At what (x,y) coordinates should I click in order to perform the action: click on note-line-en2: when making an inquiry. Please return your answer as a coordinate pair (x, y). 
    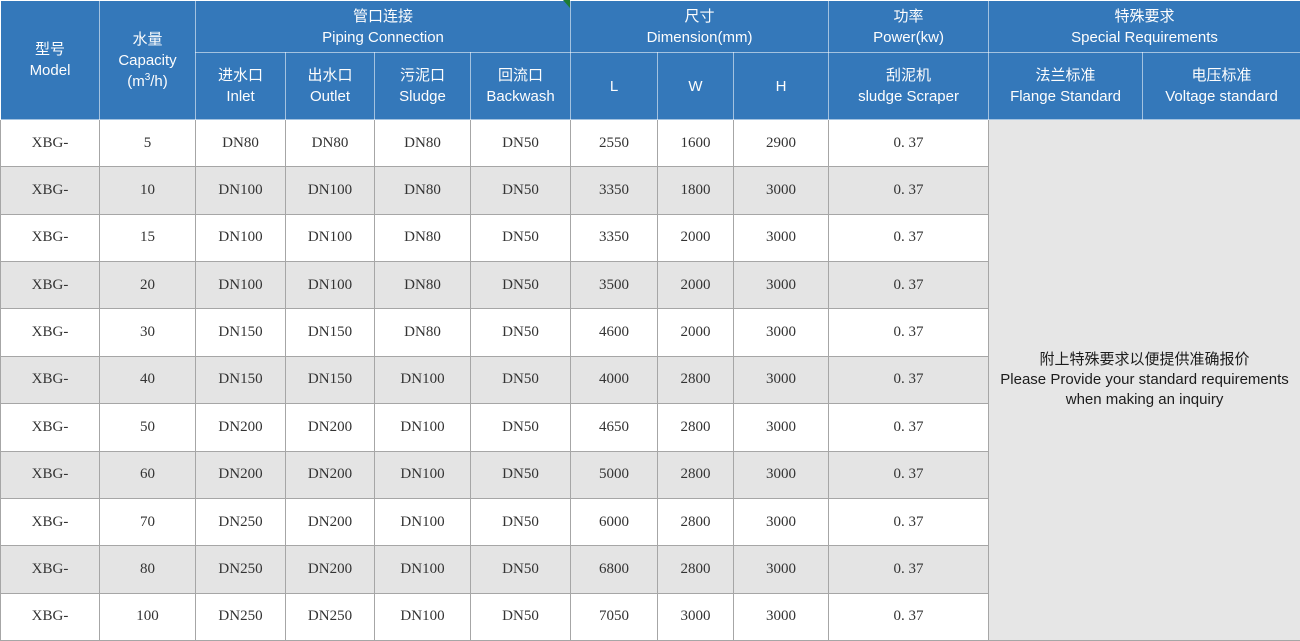
    Looking at the image, I should click on (1144, 399).